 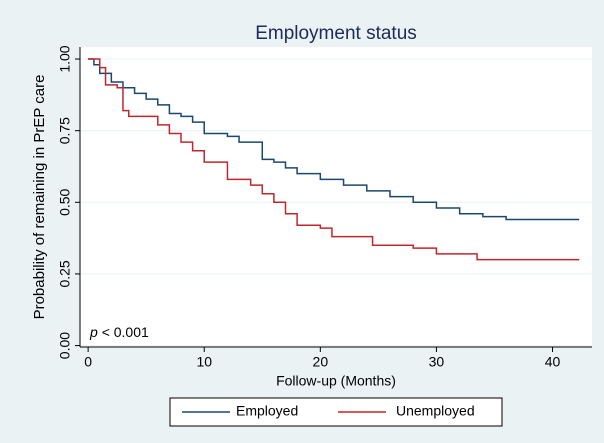 What do you see at coordinates (65, 130) in the screenshot?
I see `y-tick-label: 0.75` at bounding box center [65, 130].